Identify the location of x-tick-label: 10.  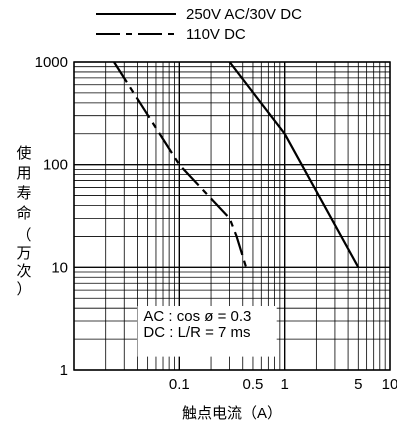
(389, 384).